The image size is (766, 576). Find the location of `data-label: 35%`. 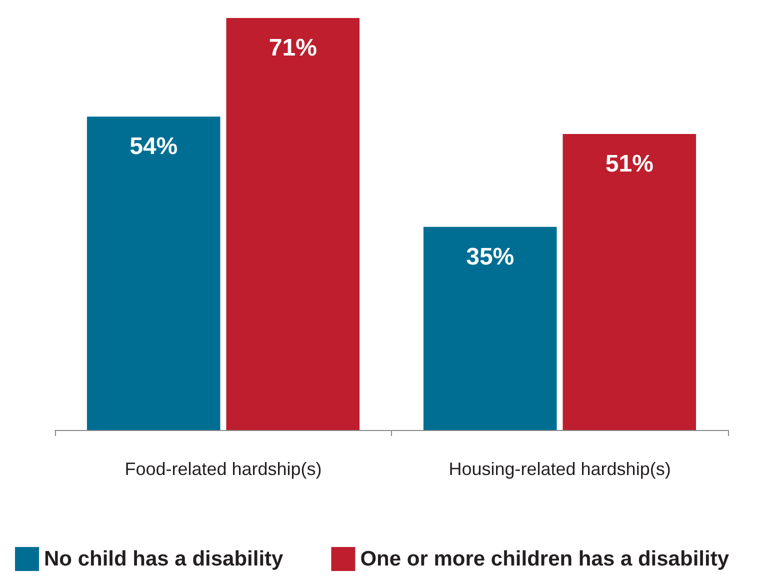

data-label: 35% is located at coordinates (490, 256).